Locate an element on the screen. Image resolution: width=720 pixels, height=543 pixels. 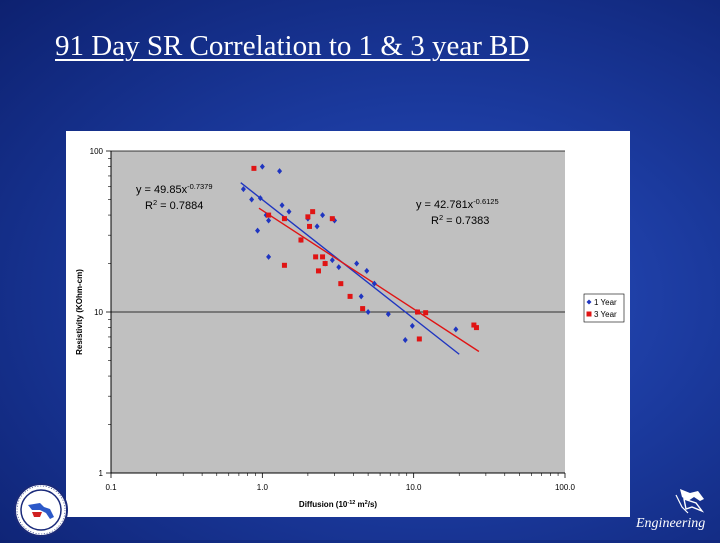
engineering-logo-icon is located at coordinates (675, 512).